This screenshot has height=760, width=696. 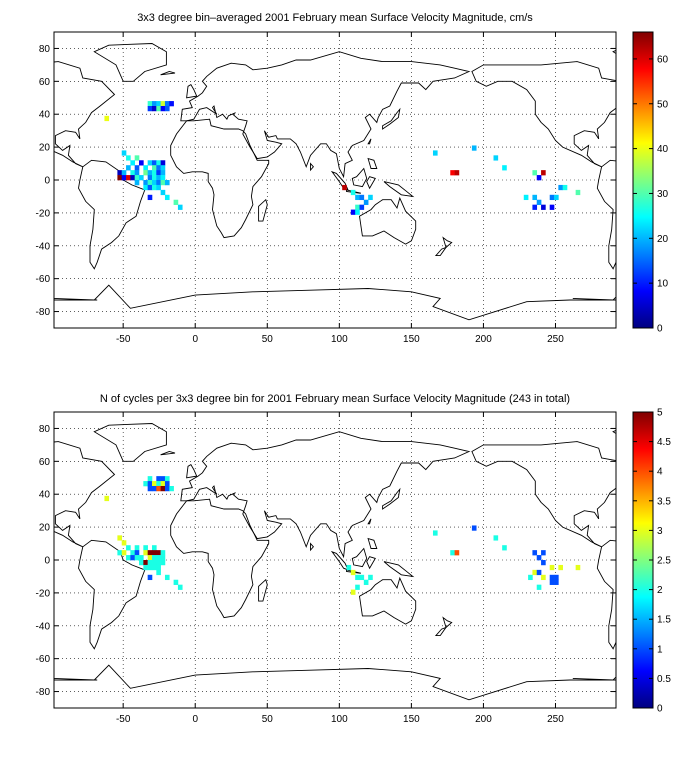 I want to click on chart-2-colorbar-tick-label: 1, so click(x=660, y=649).